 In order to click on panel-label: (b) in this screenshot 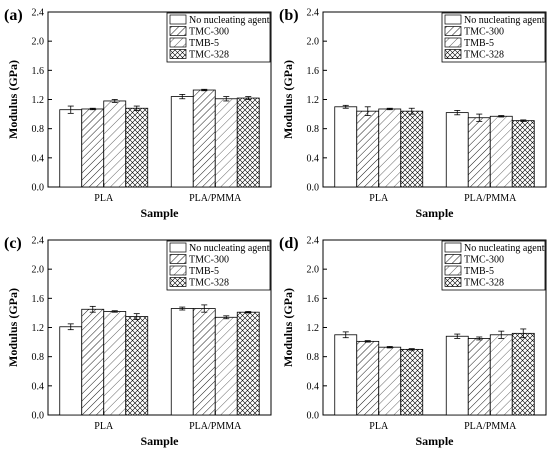, I will do `click(289, 15)`.